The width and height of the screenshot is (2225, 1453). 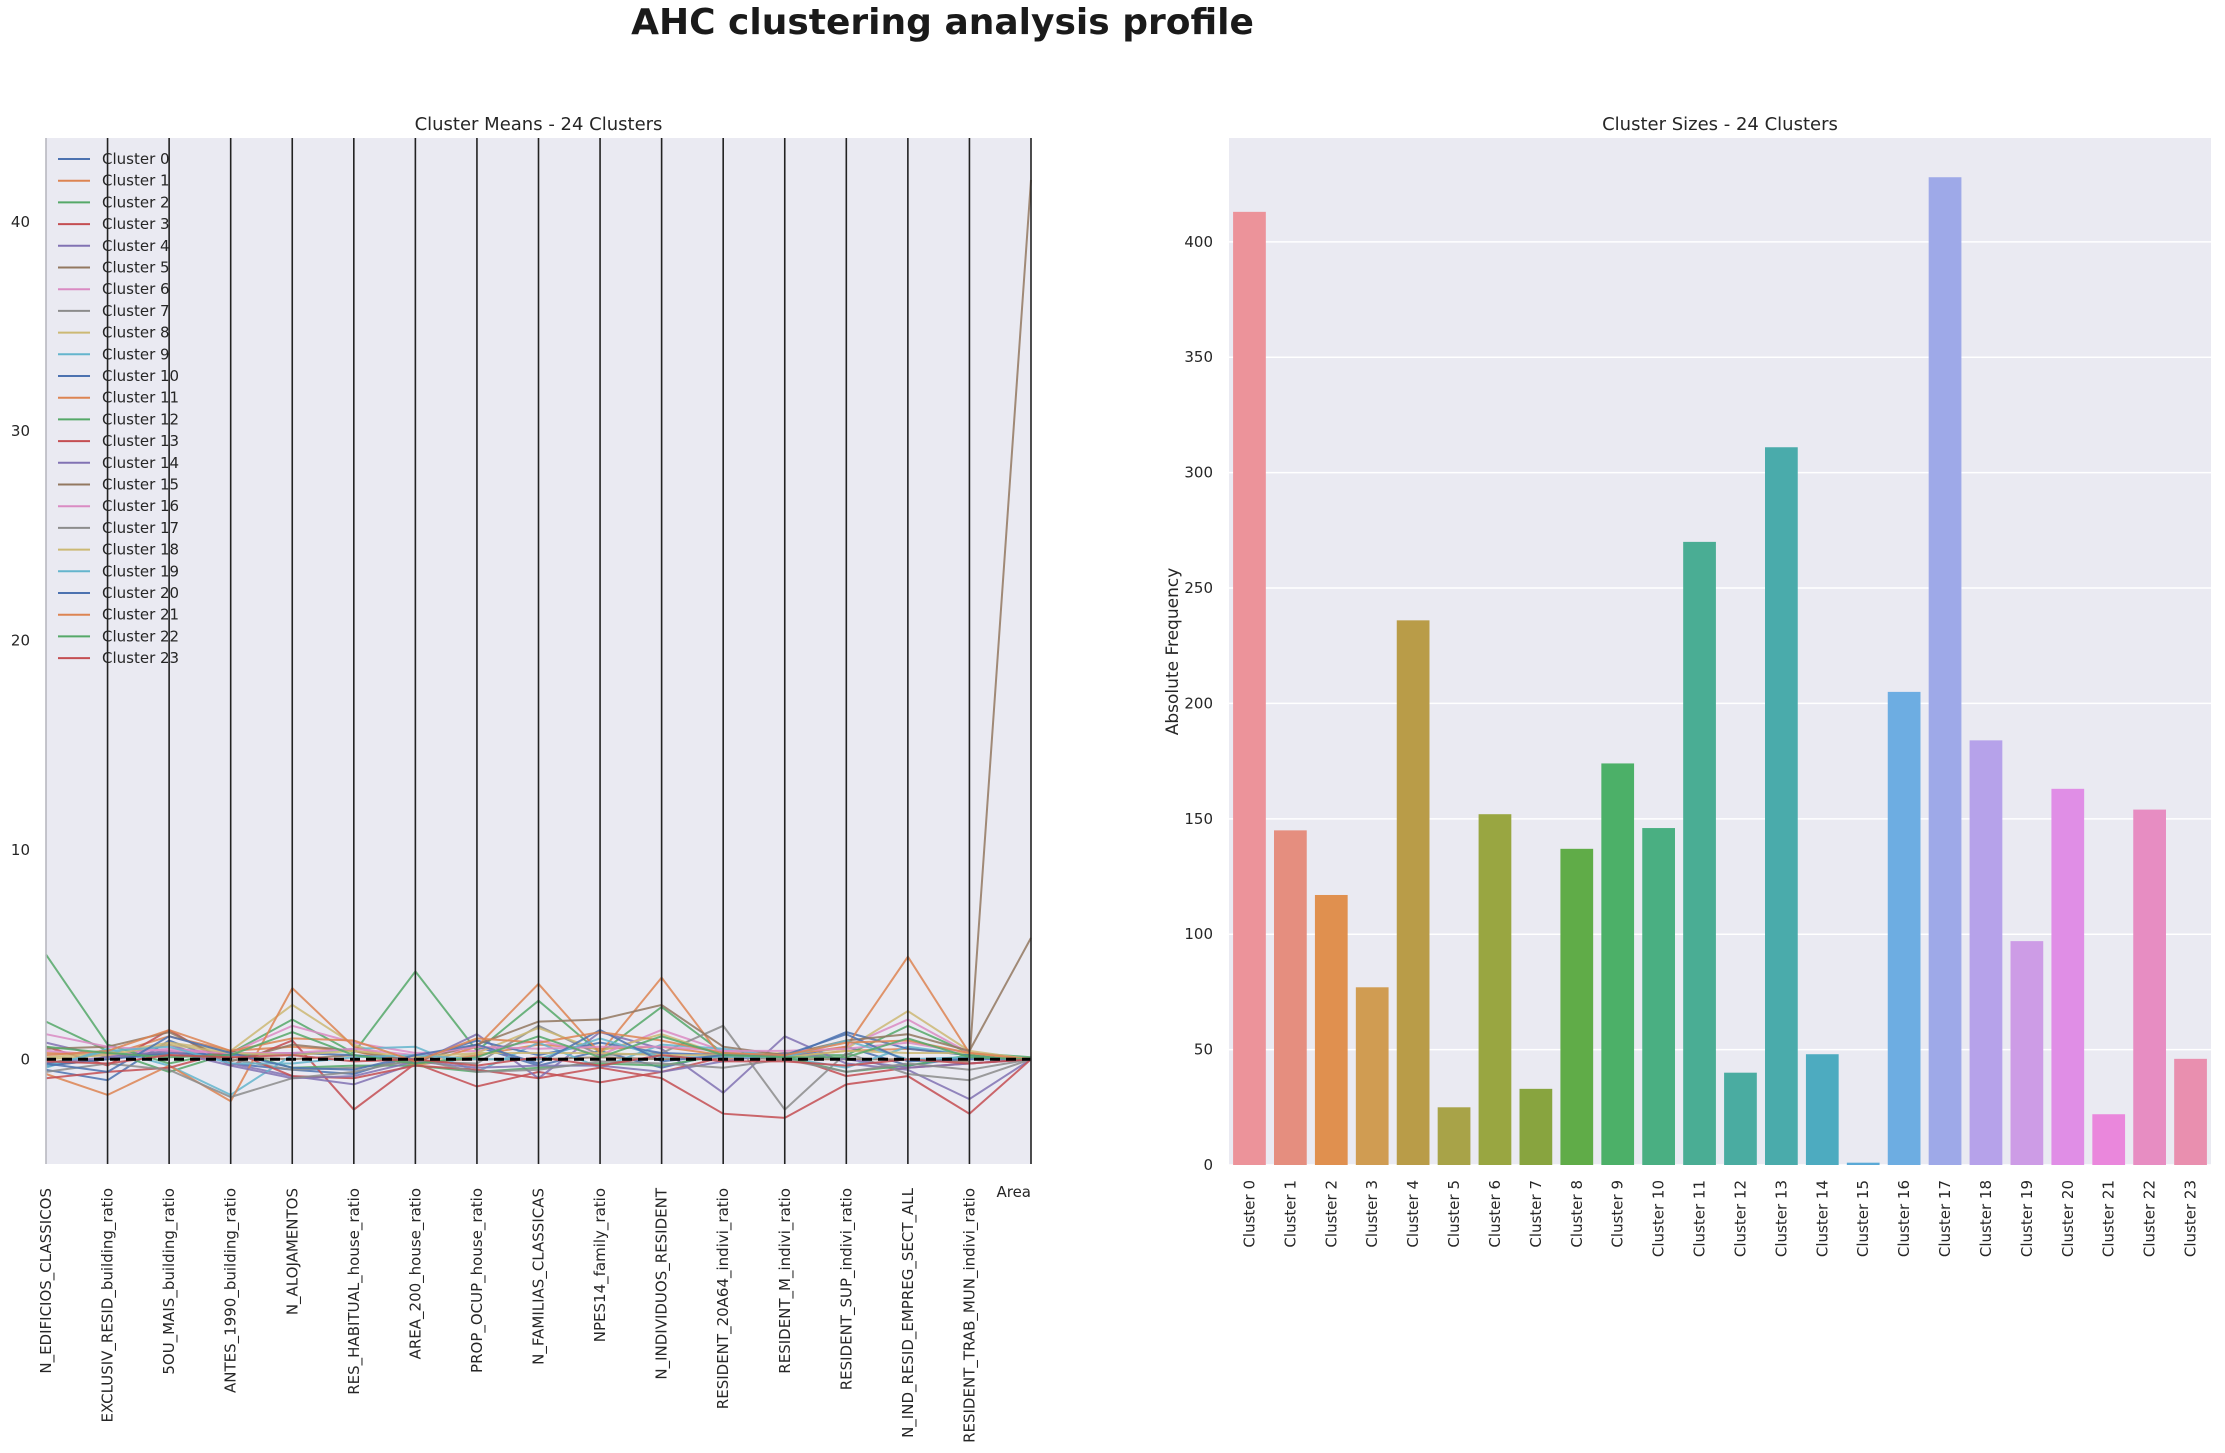 What do you see at coordinates (136, 159) in the screenshot?
I see `legend-label: Cluster 0` at bounding box center [136, 159].